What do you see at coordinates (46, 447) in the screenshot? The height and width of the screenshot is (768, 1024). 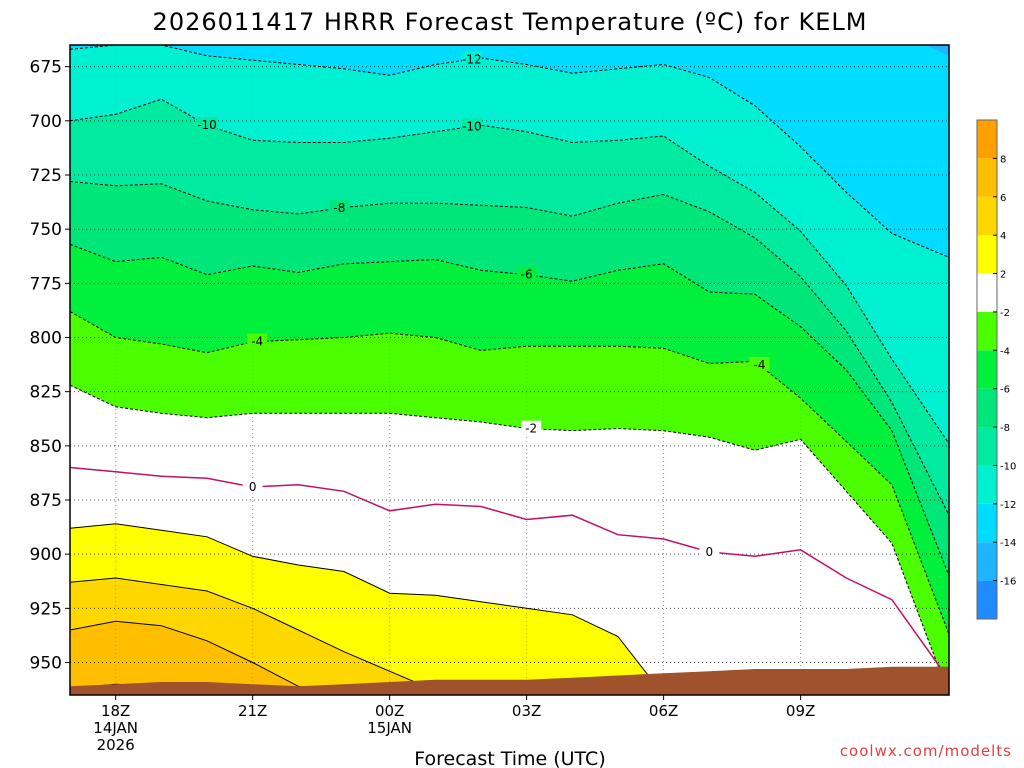 I see `y-tick-label: 850` at bounding box center [46, 447].